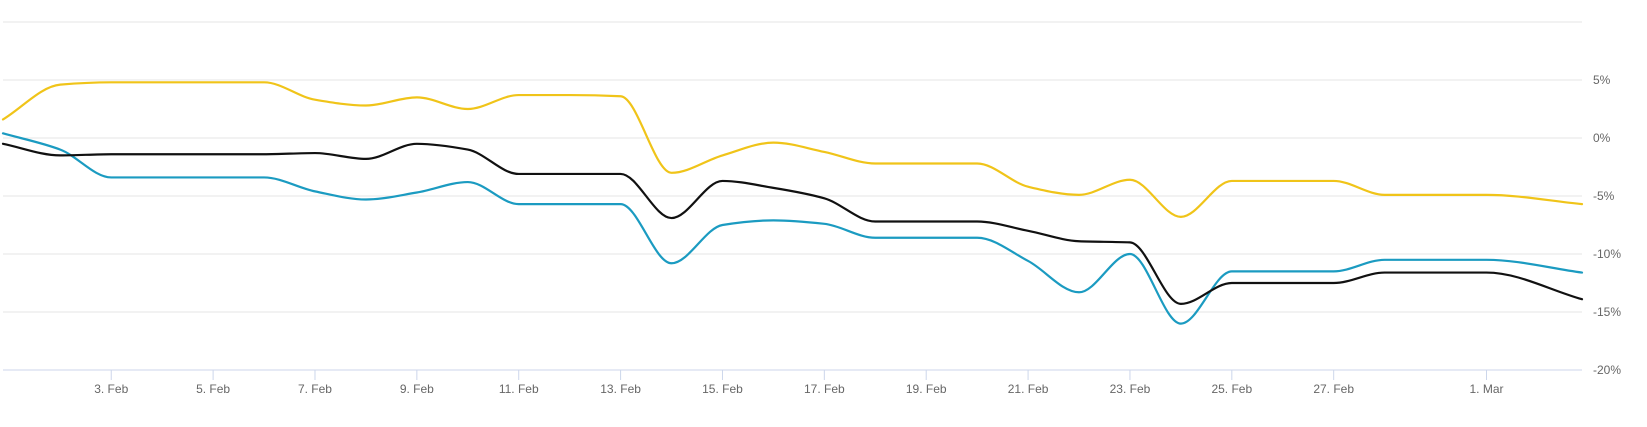  I want to click on y-tick-label: -5%, so click(1604, 196).